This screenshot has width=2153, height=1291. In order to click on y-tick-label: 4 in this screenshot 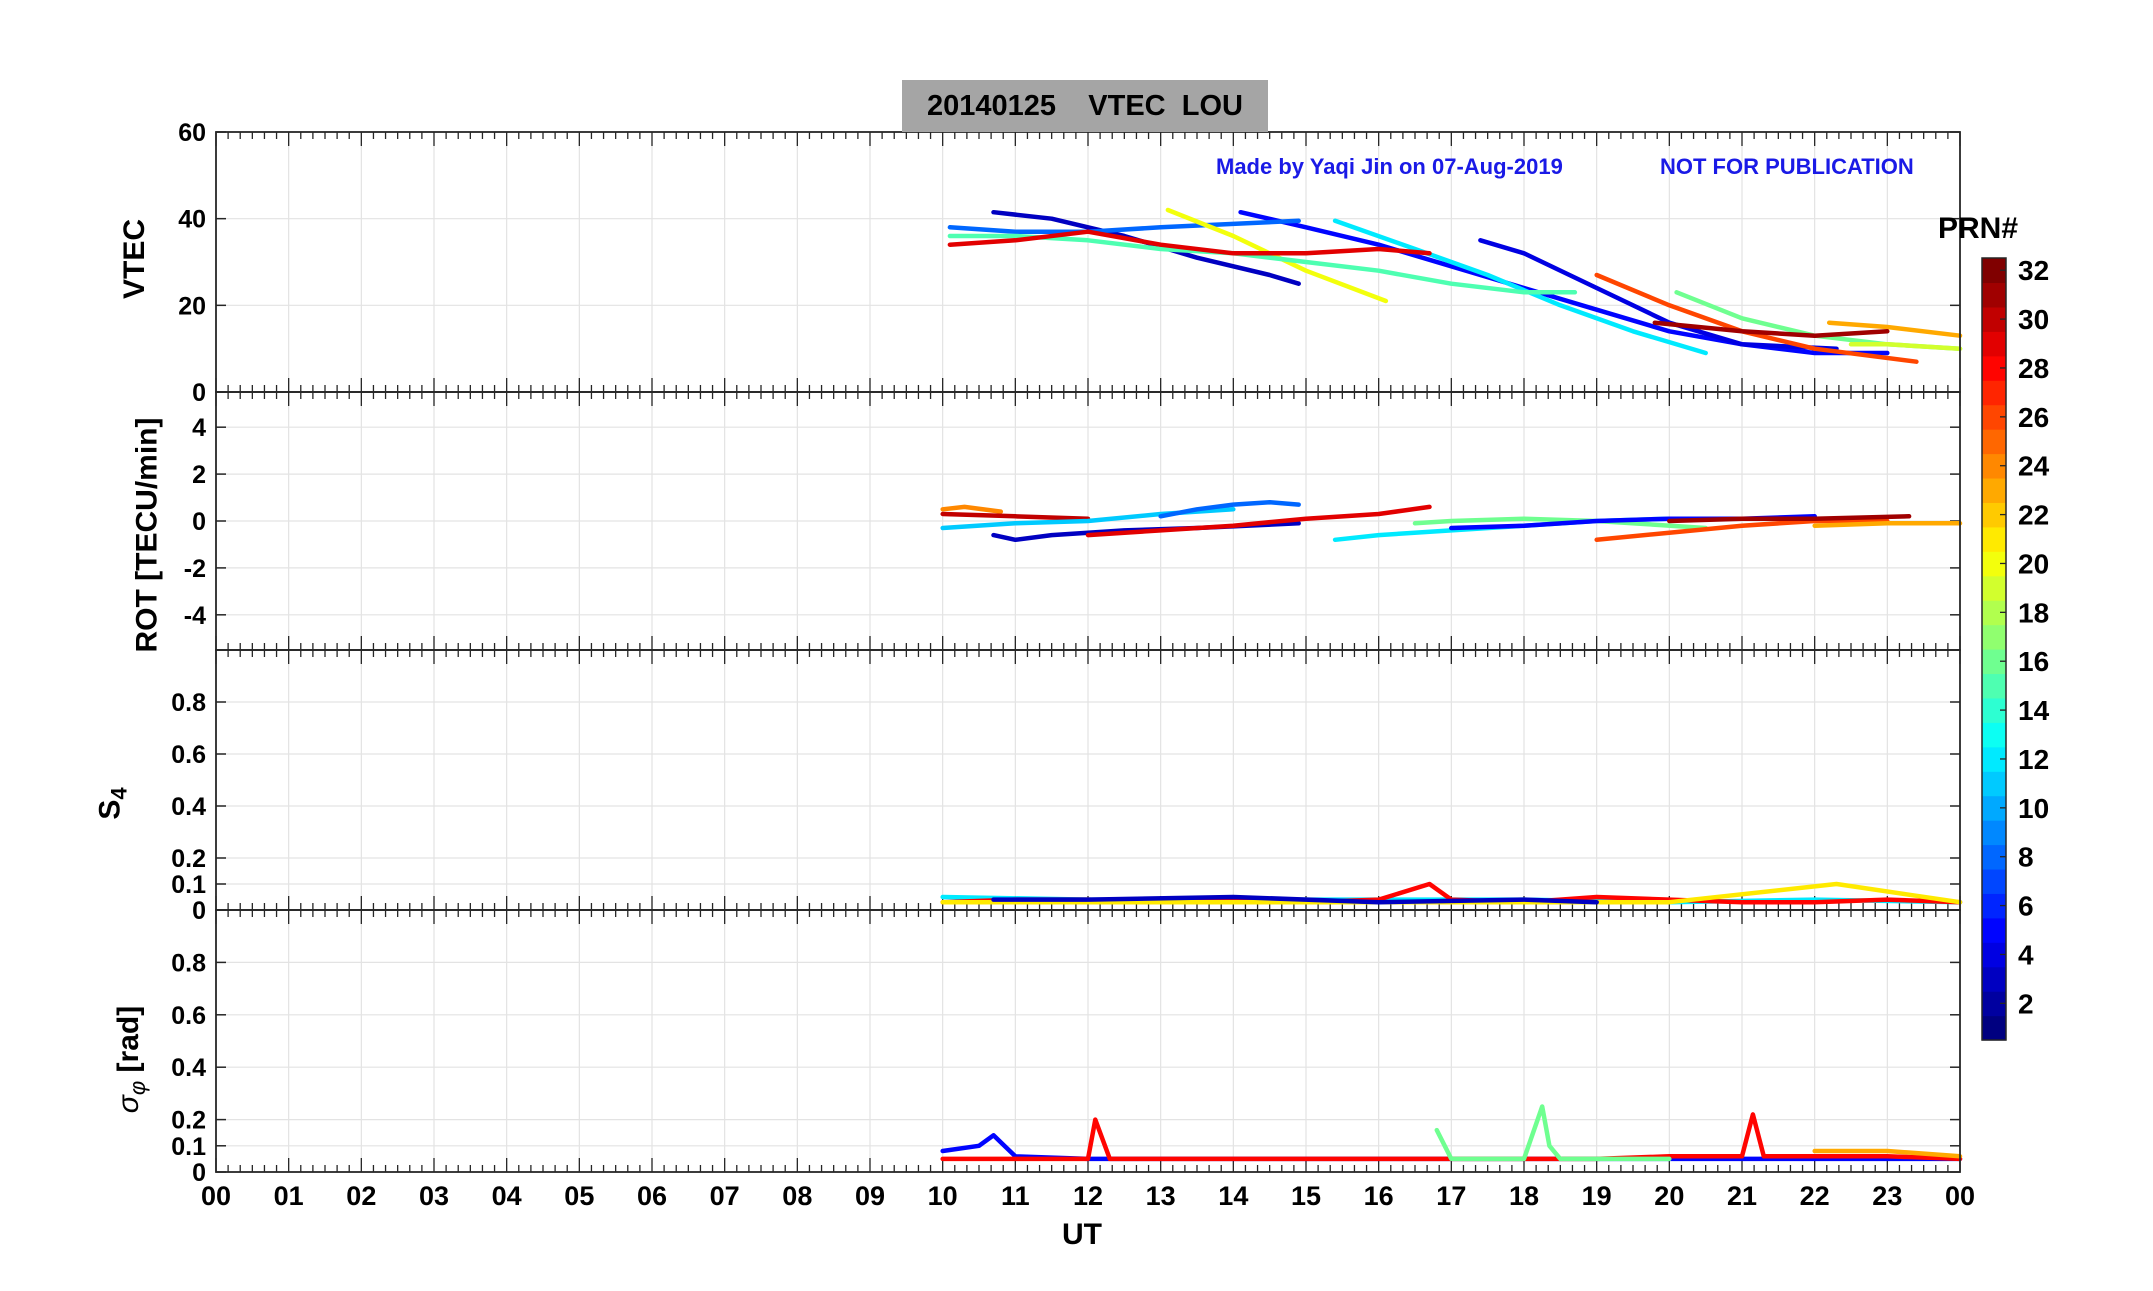, I will do `click(199, 428)`.